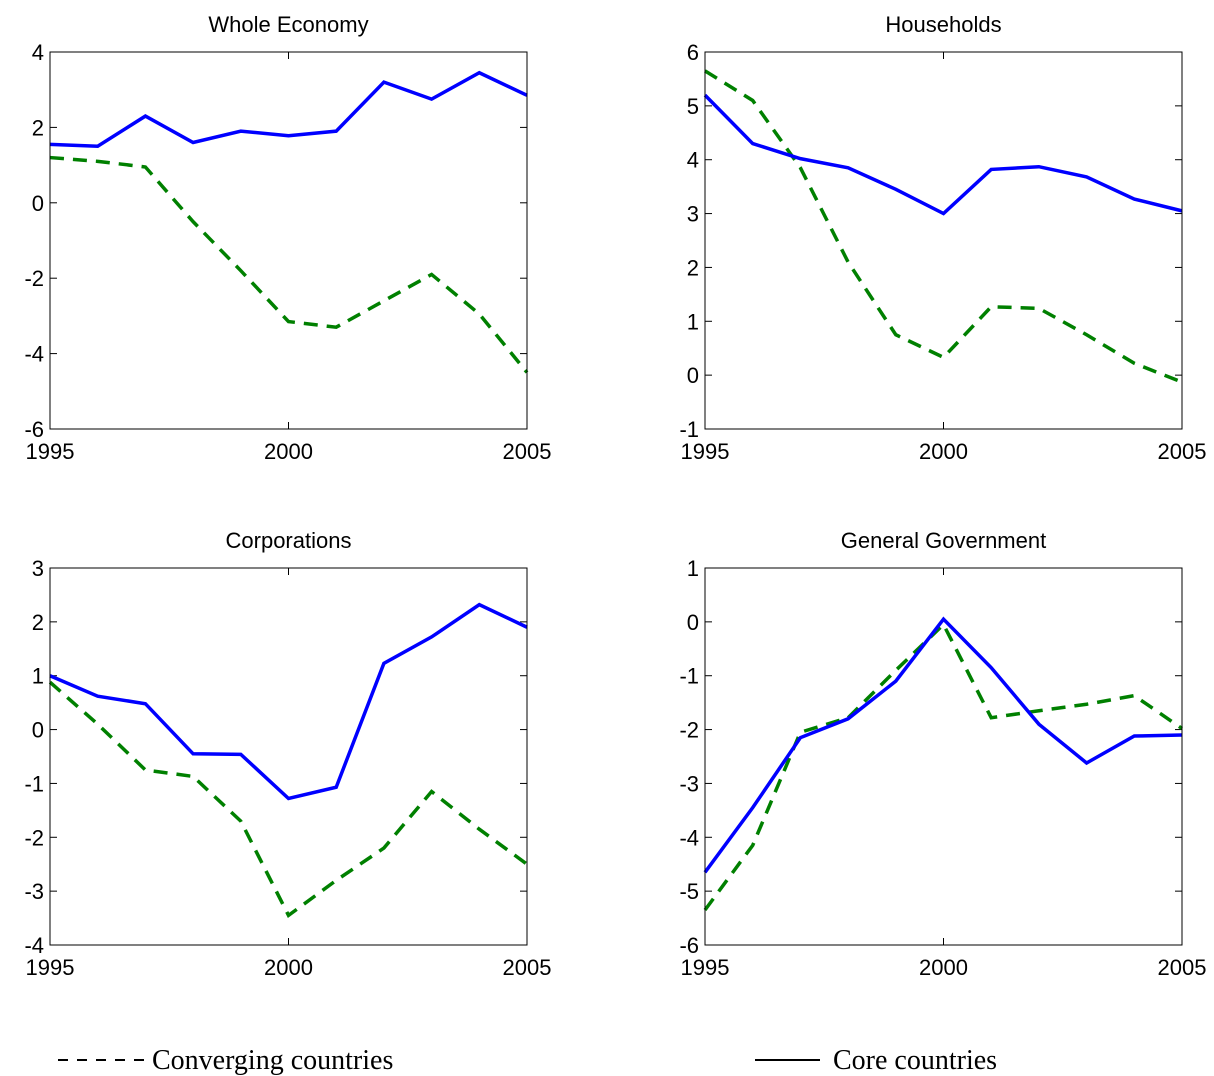 The height and width of the screenshot is (1076, 1214). I want to click on chart-title: General Government, so click(943, 540).